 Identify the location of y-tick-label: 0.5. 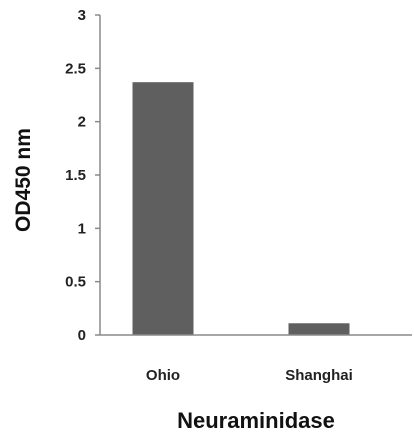
(75, 282).